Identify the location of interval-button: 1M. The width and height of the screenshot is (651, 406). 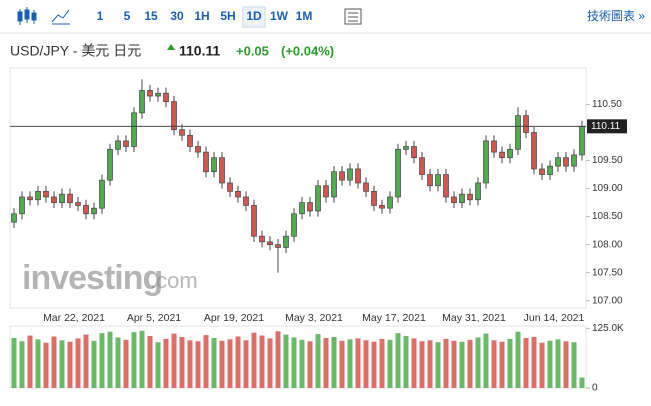
(304, 16).